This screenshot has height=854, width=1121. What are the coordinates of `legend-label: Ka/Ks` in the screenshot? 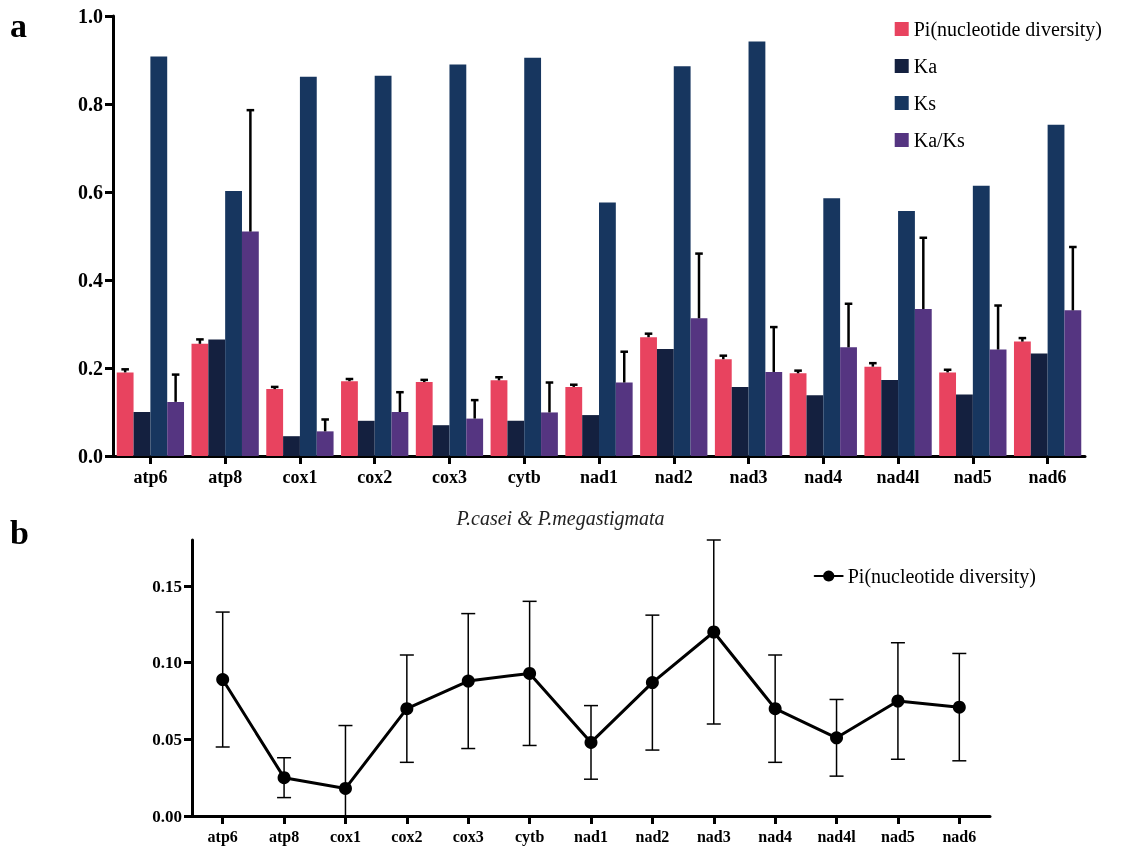 It's located at (939, 140).